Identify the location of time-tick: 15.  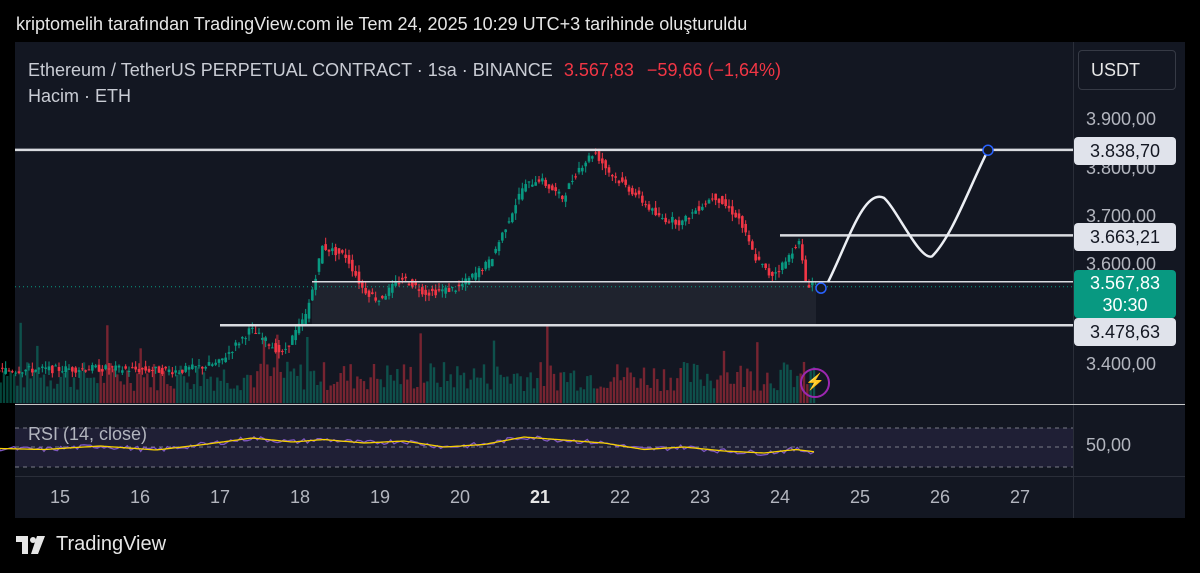
(60, 497).